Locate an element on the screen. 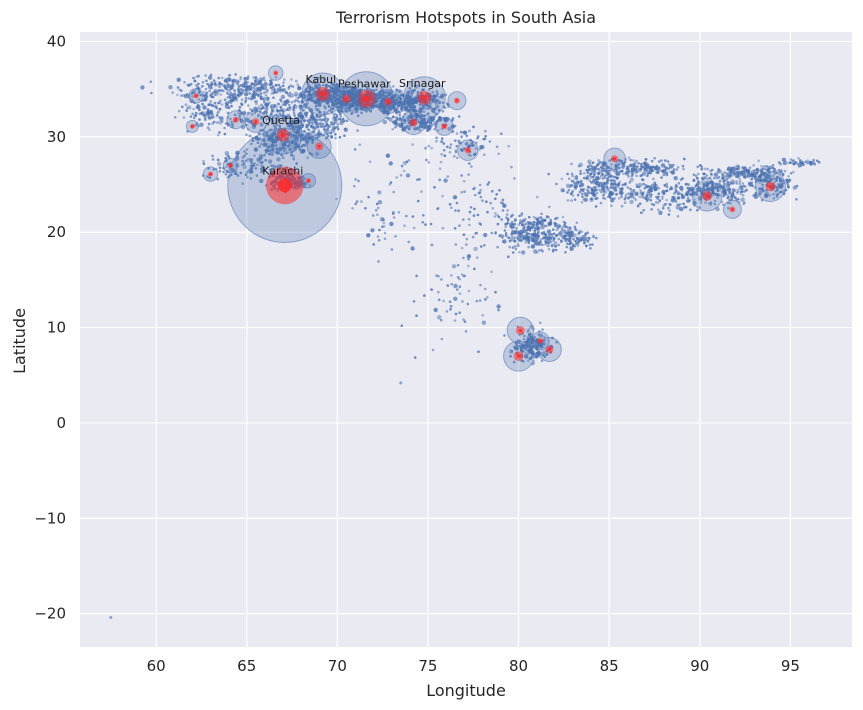 The width and height of the screenshot is (863, 710). x-tick-label: 95 is located at coordinates (790, 666).